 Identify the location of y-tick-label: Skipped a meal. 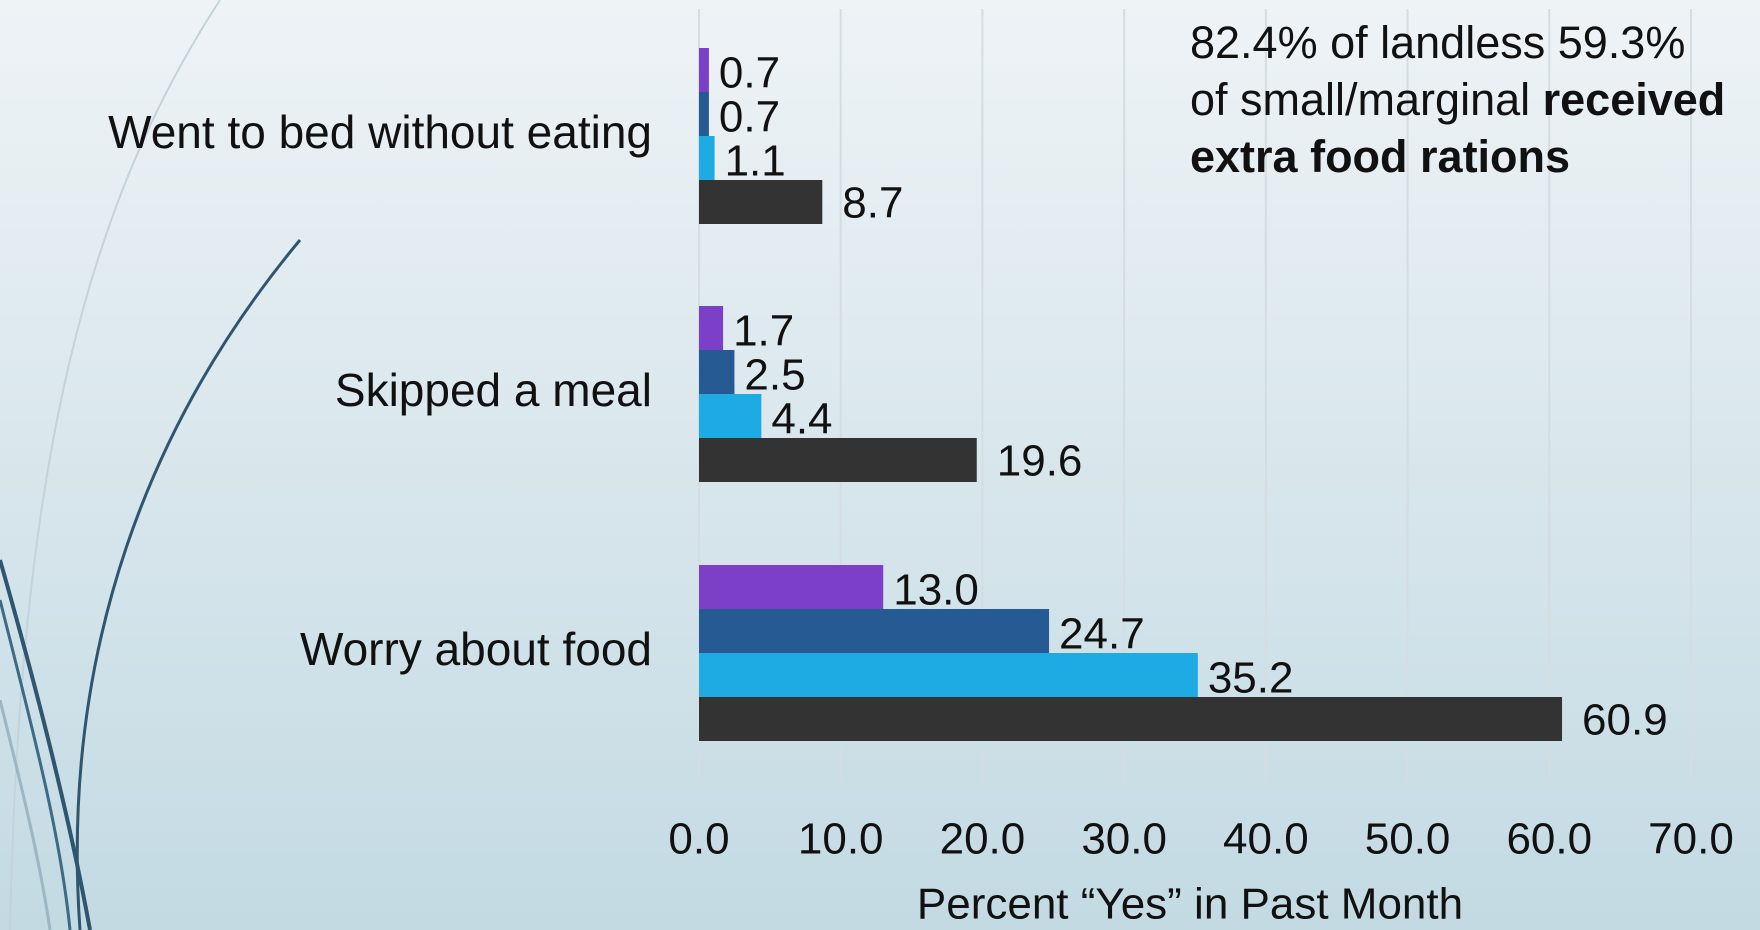
(493, 390).